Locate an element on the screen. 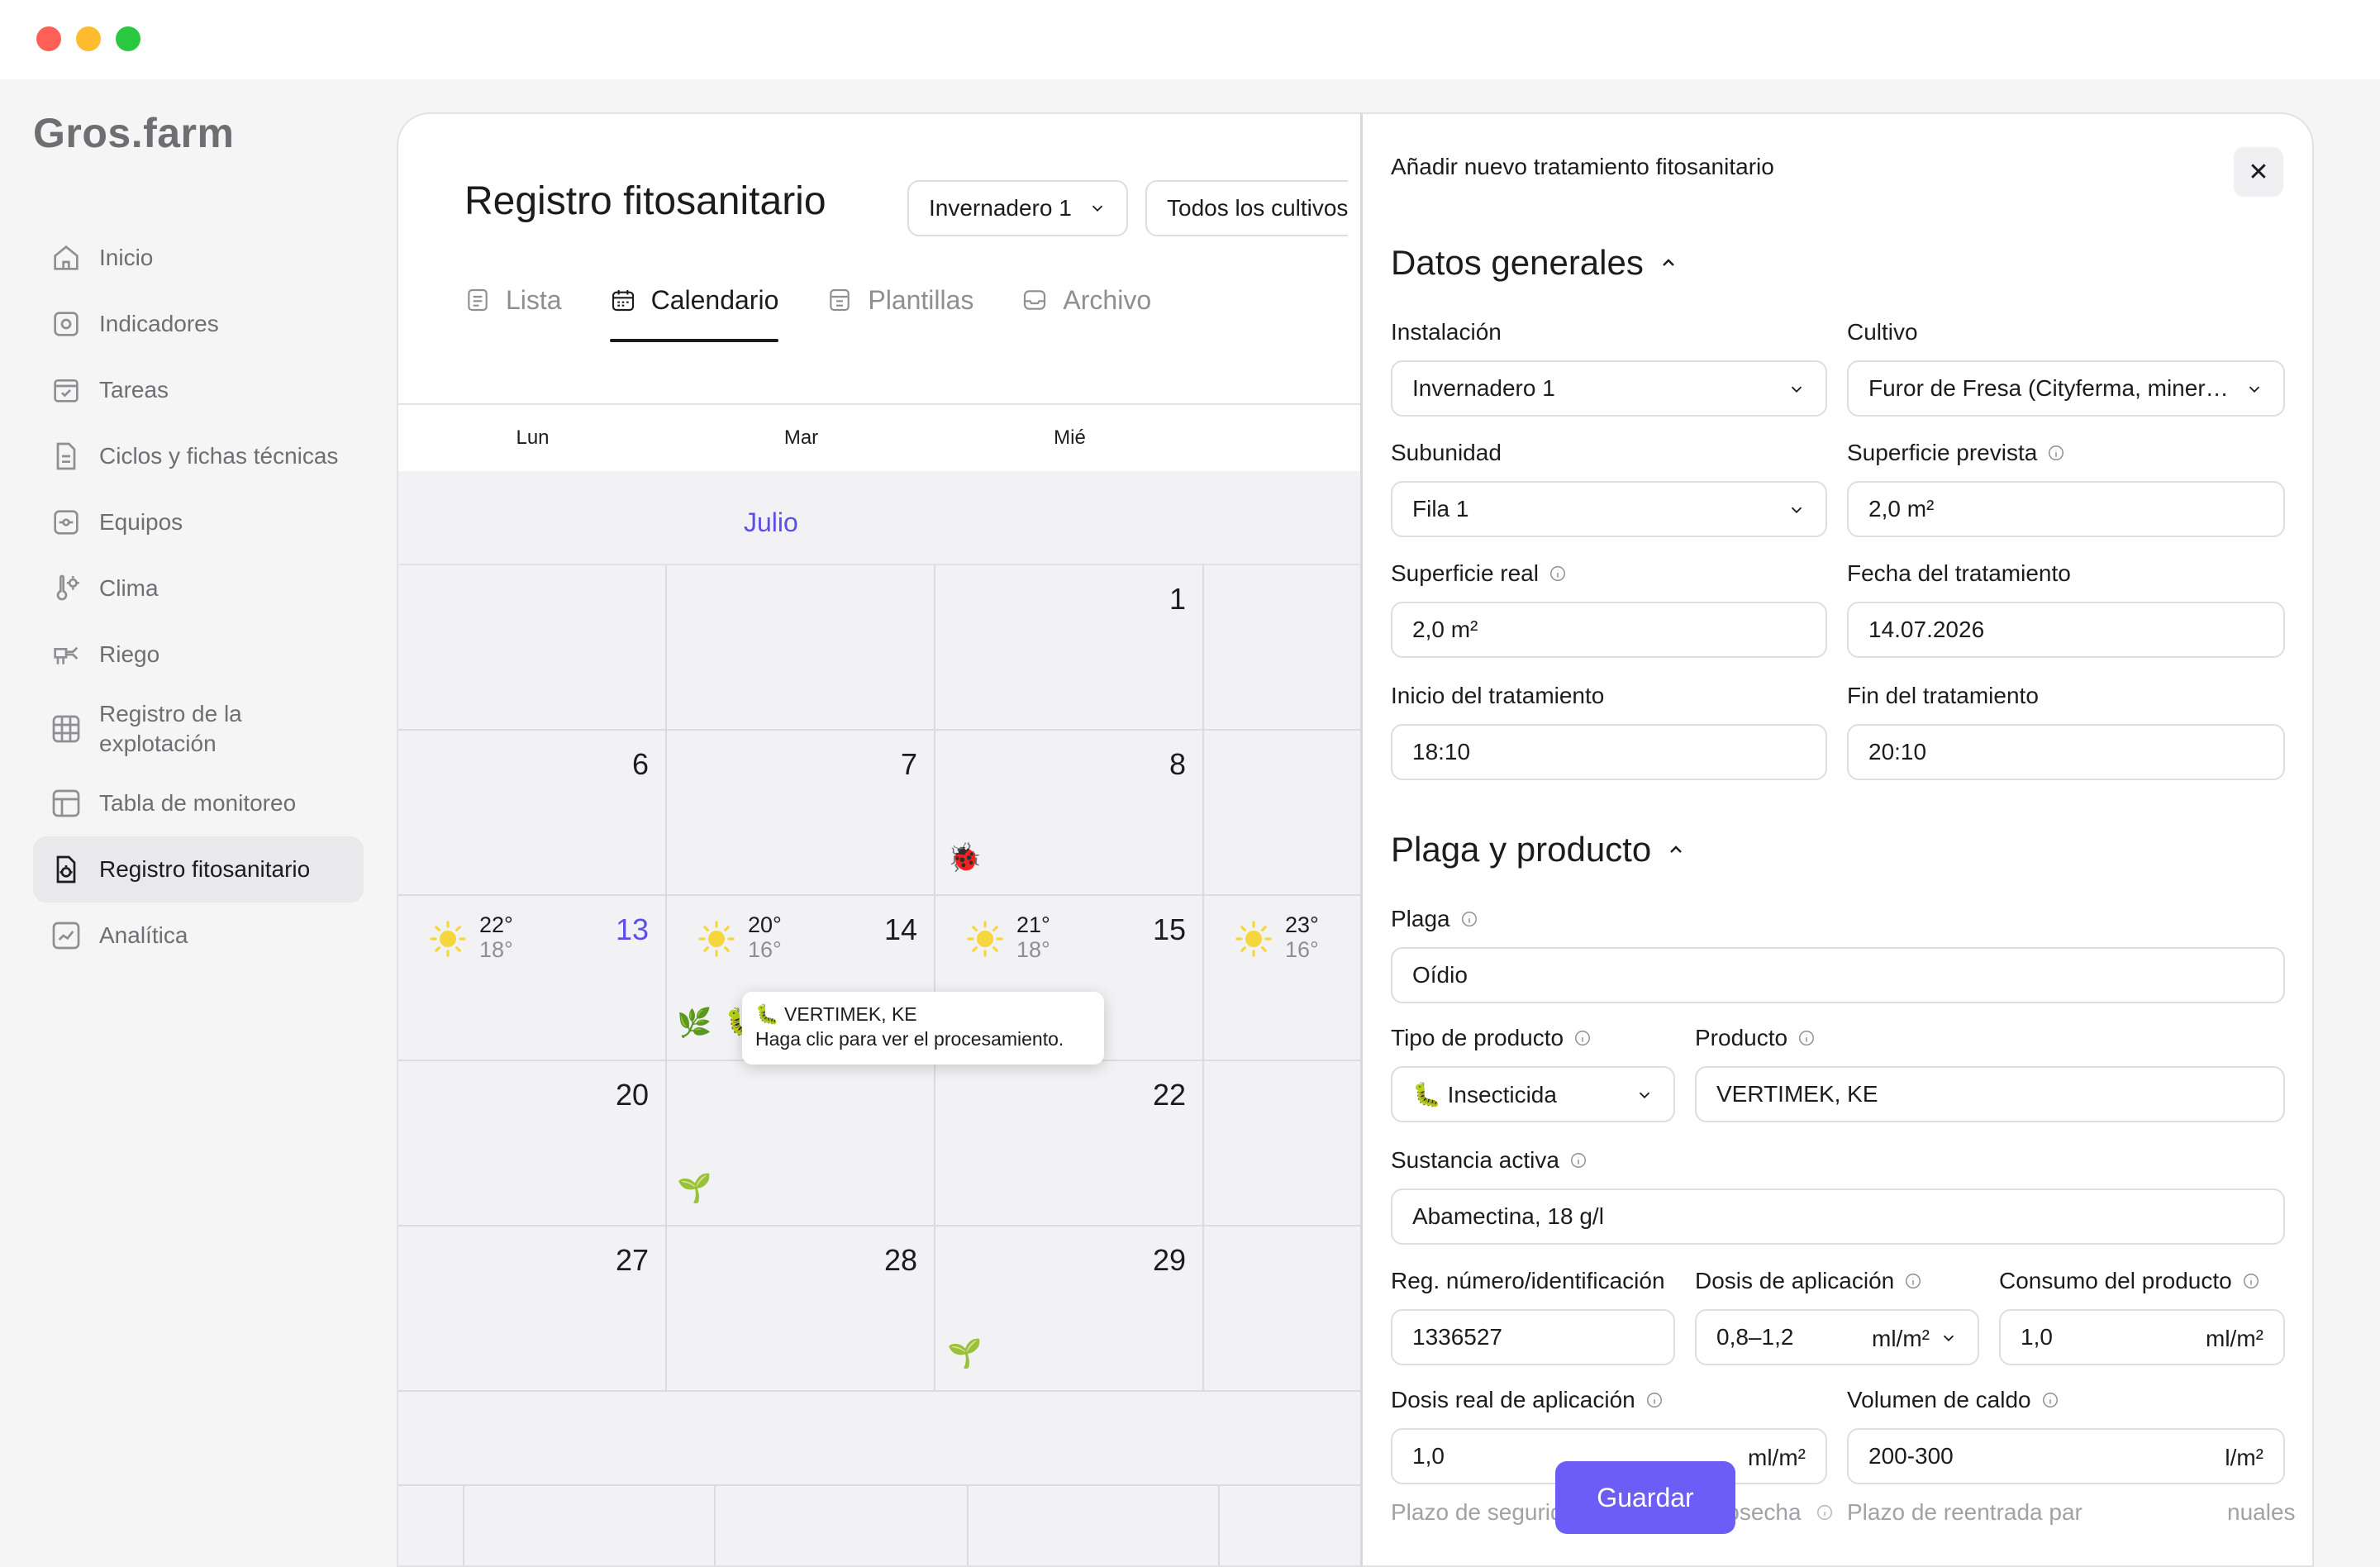 Image resolution: width=2380 pixels, height=1567 pixels. subunit-label: Subunidad is located at coordinates (1446, 452).